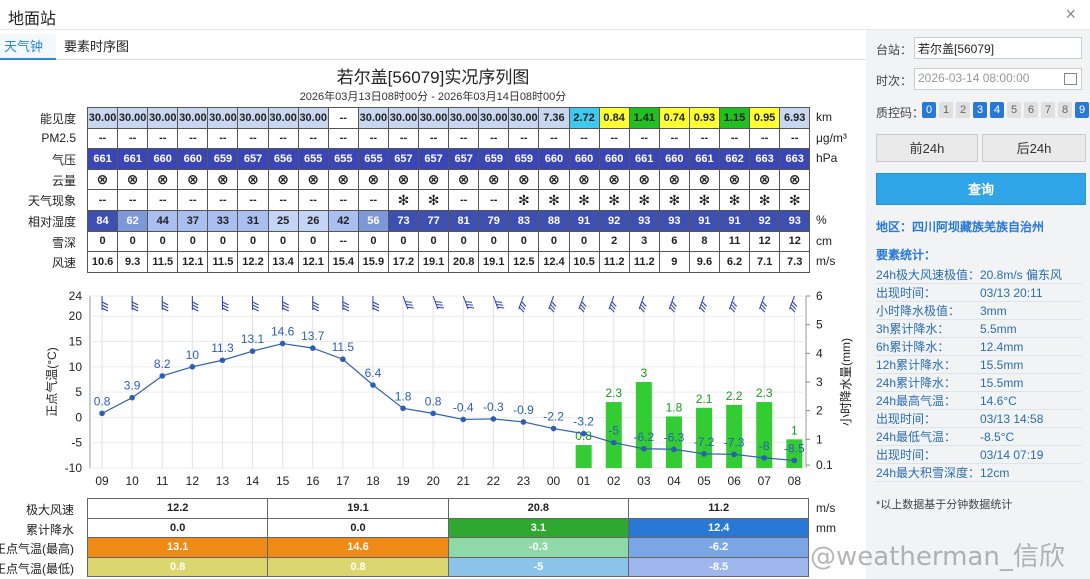 The image size is (1090, 579). I want to click on grid-cell: 1.15, so click(734, 118).